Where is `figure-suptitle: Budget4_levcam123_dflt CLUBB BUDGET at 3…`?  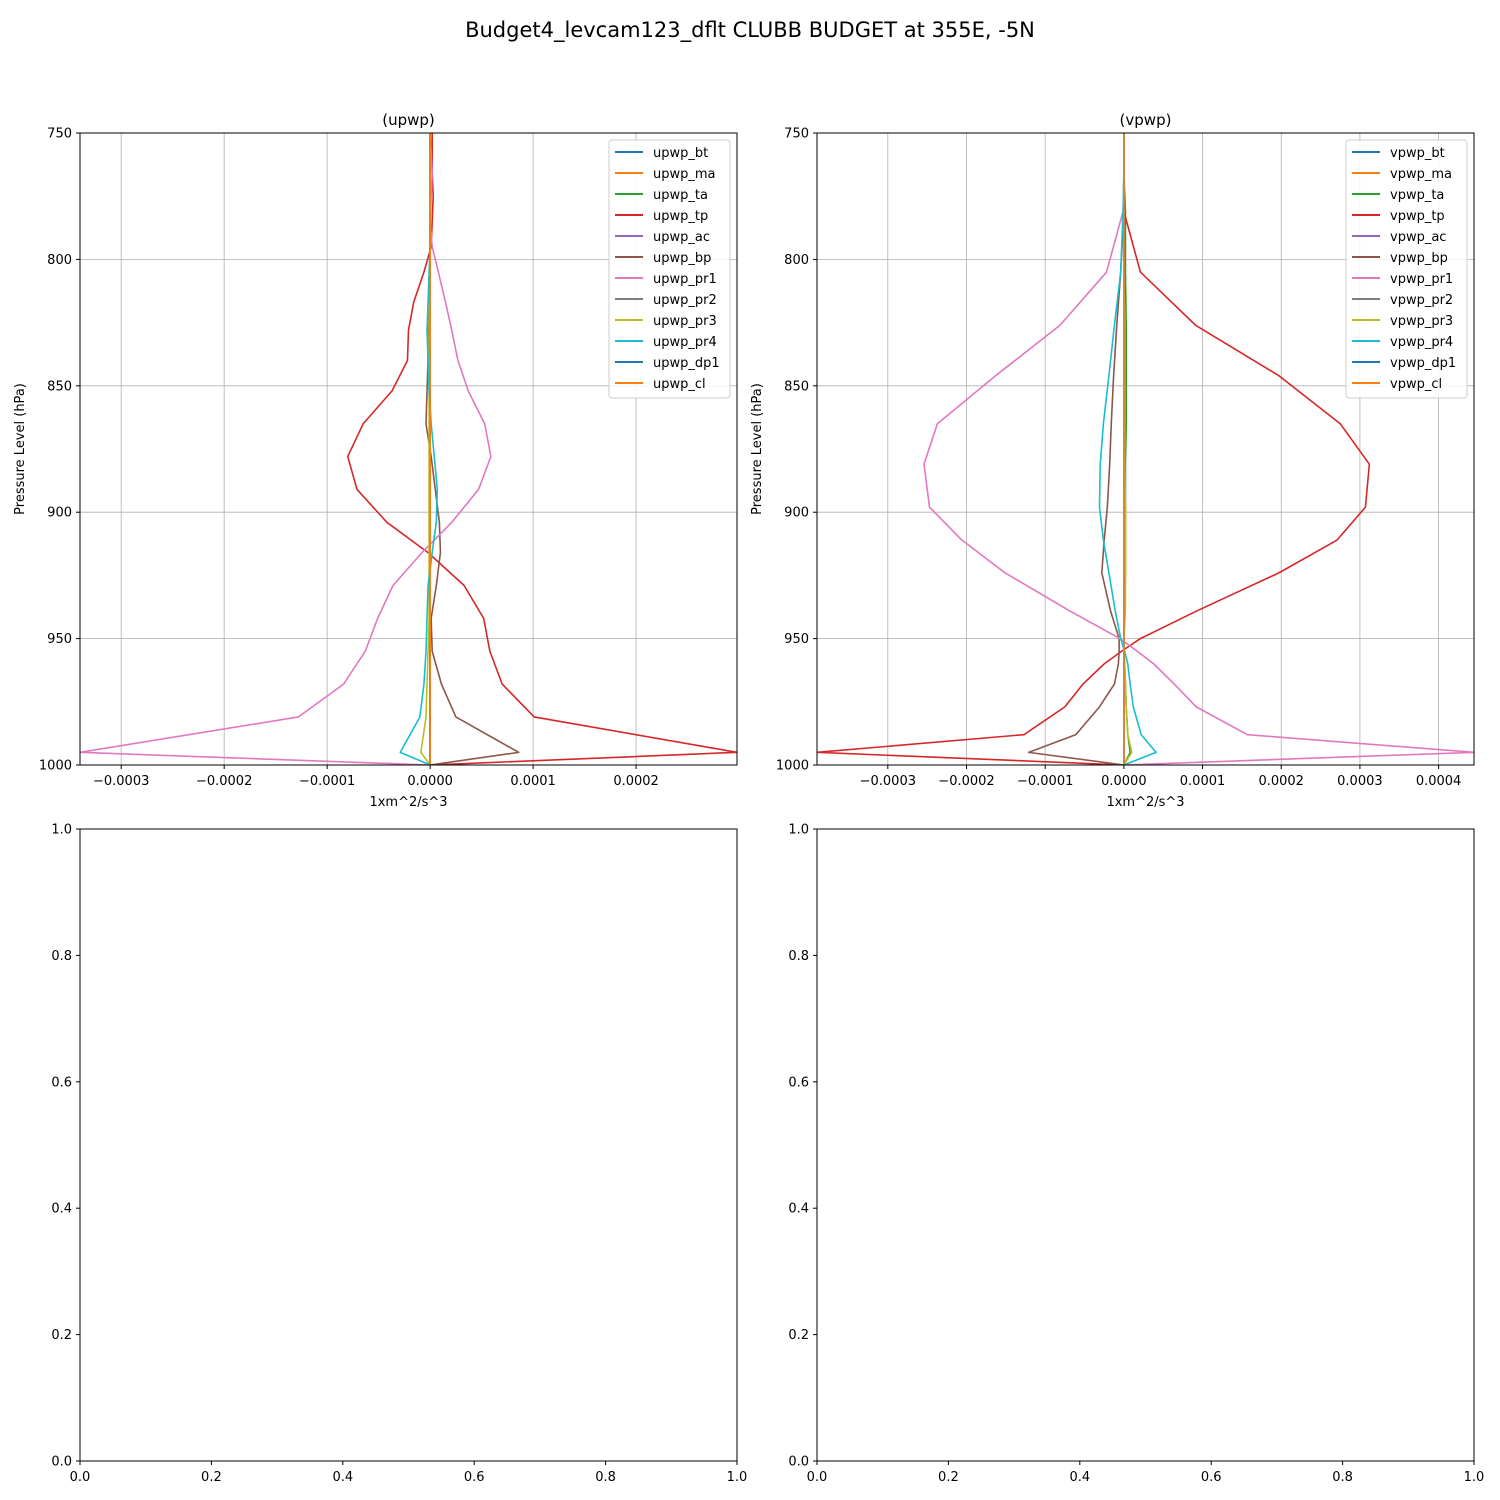 figure-suptitle: Budget4_levcam123_dflt CLUBB BUDGET at 3… is located at coordinates (750, 30).